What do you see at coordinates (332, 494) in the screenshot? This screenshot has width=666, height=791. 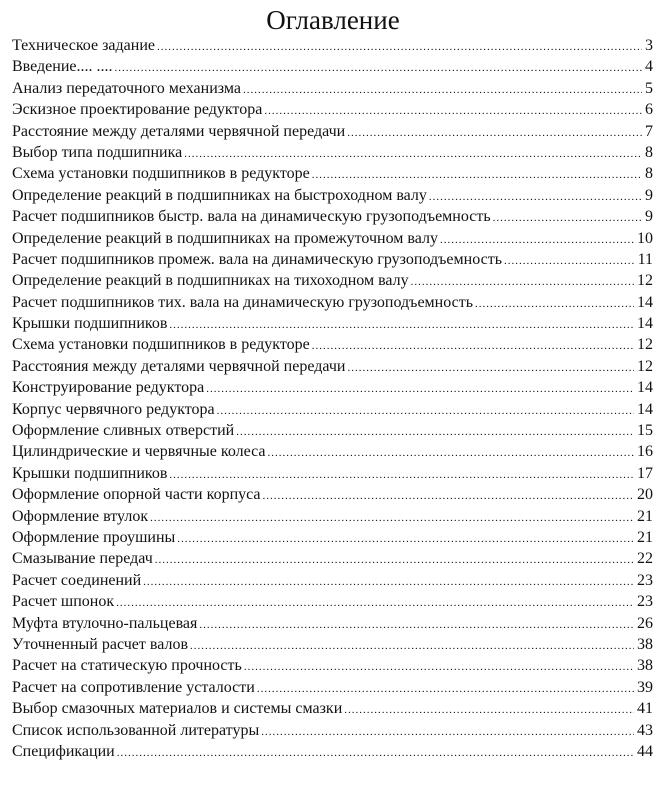 I see `toc-entry: Оформление опорной части корпуса 20` at bounding box center [332, 494].